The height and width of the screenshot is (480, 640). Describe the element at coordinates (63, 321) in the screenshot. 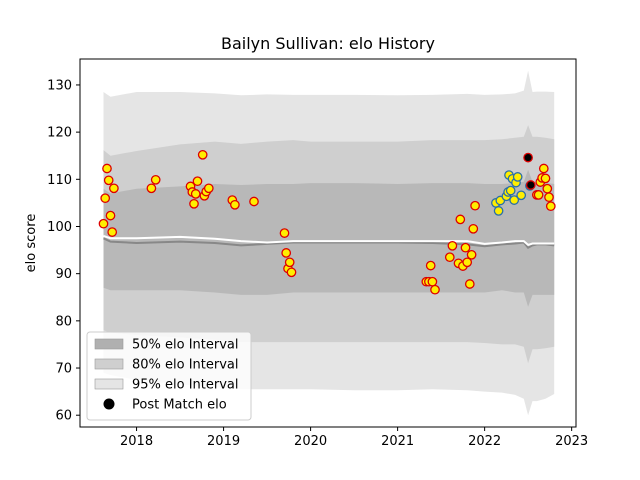

I see `y-tick-label: 80` at that location.